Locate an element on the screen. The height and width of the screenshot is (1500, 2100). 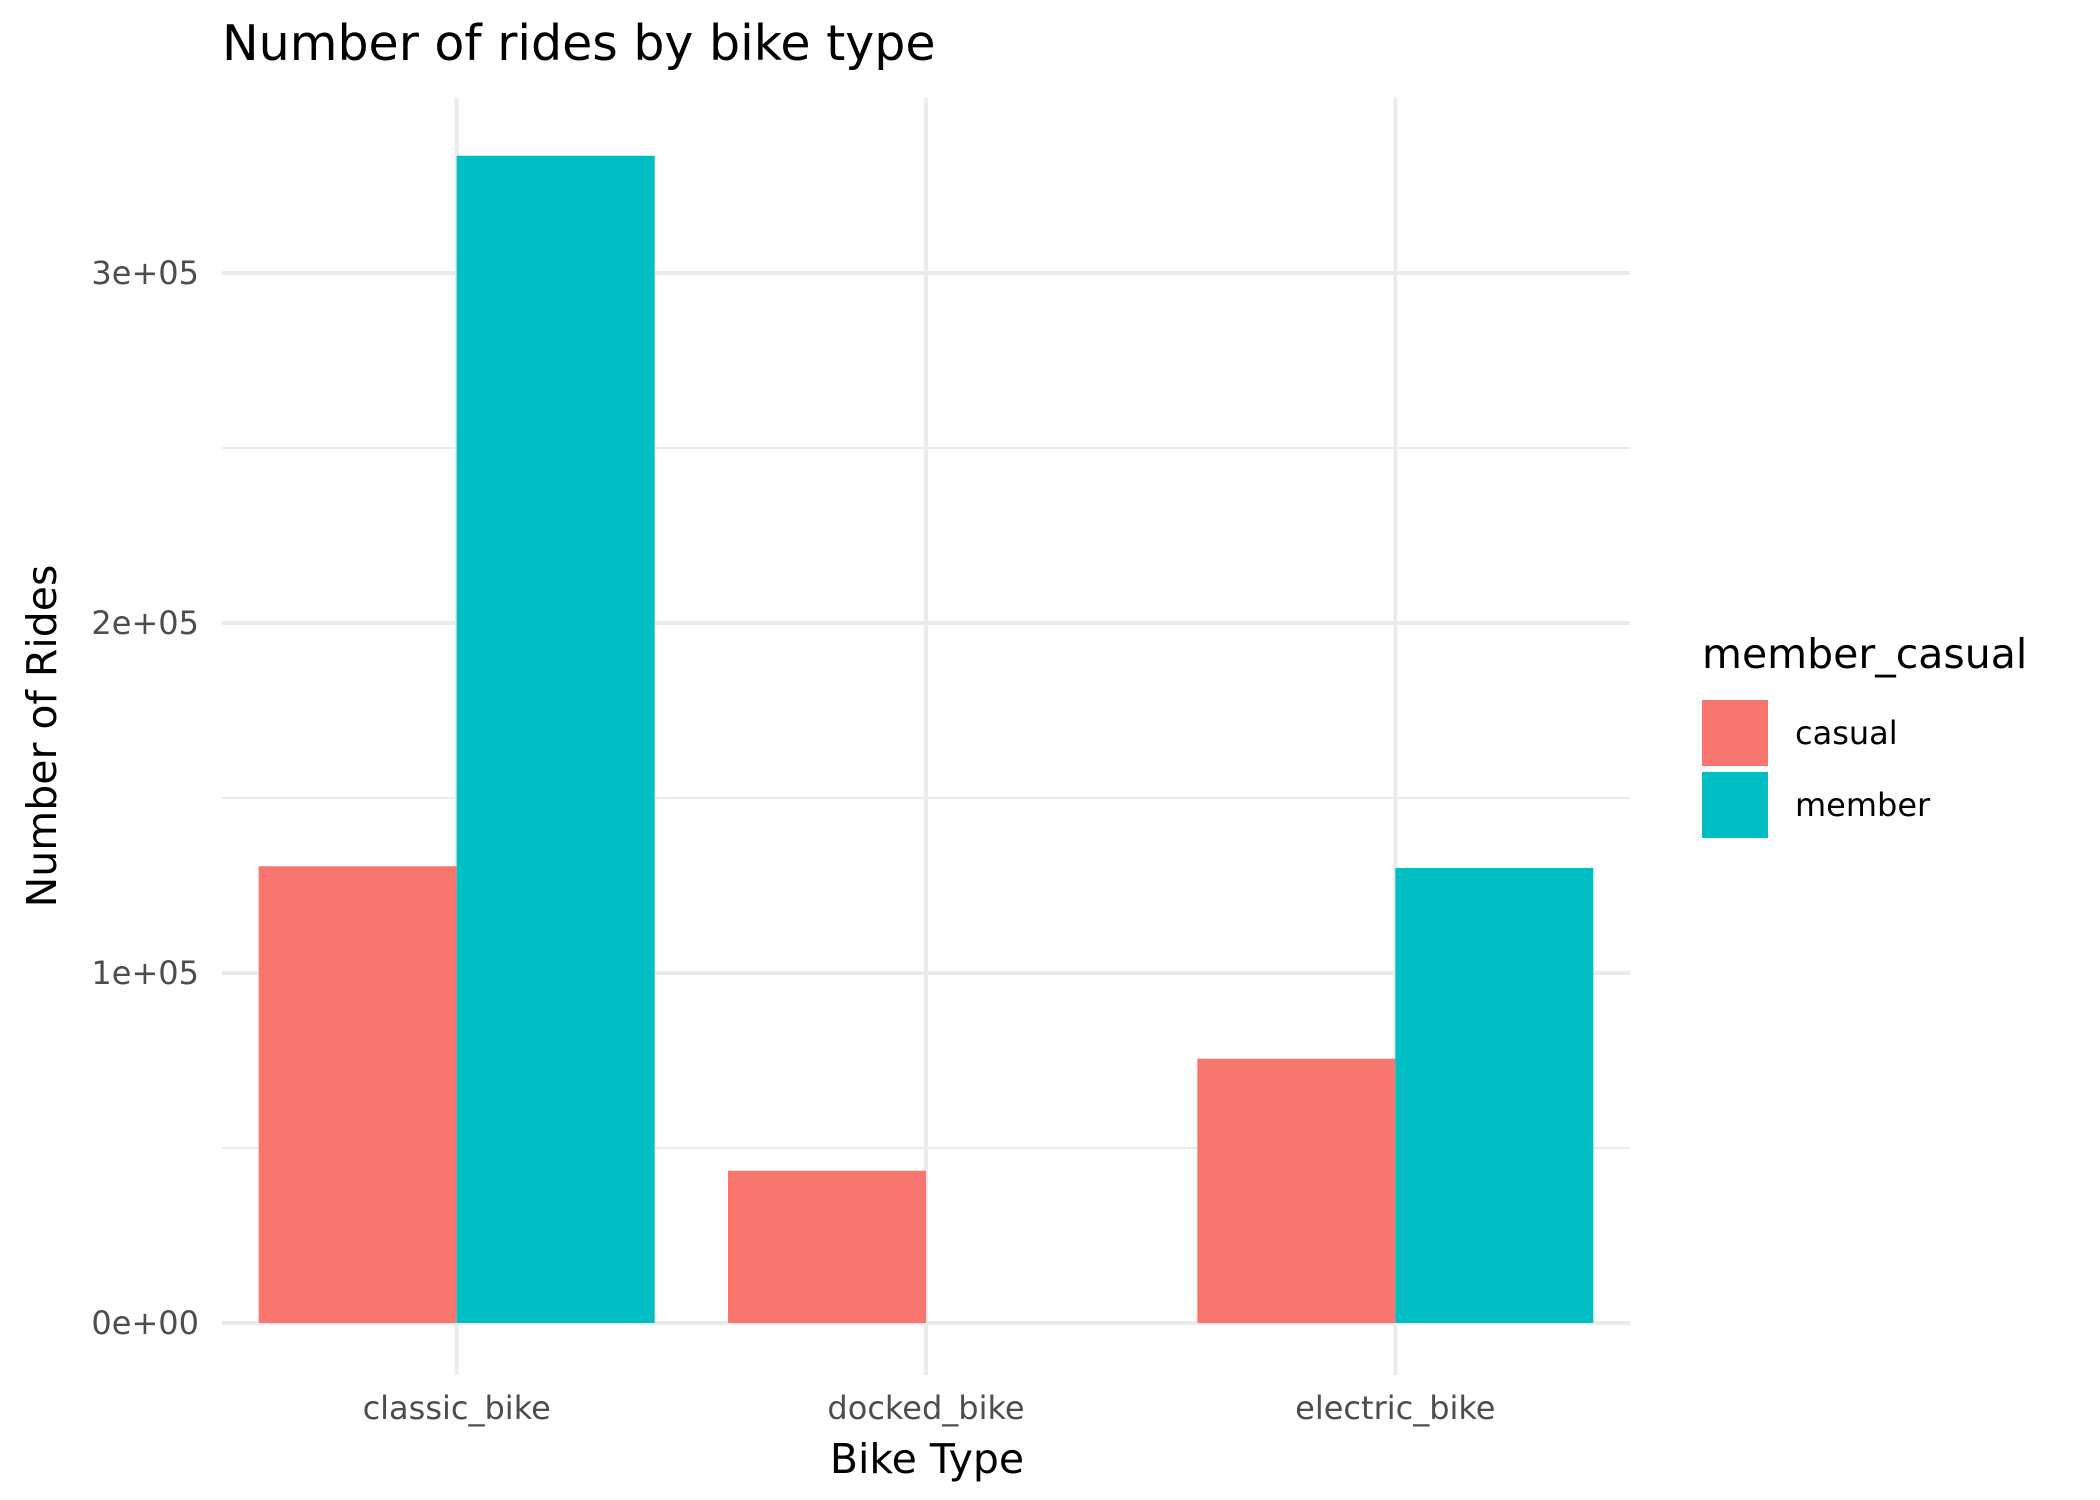
x-tick-label: electric_bike is located at coordinates (1395, 1408).